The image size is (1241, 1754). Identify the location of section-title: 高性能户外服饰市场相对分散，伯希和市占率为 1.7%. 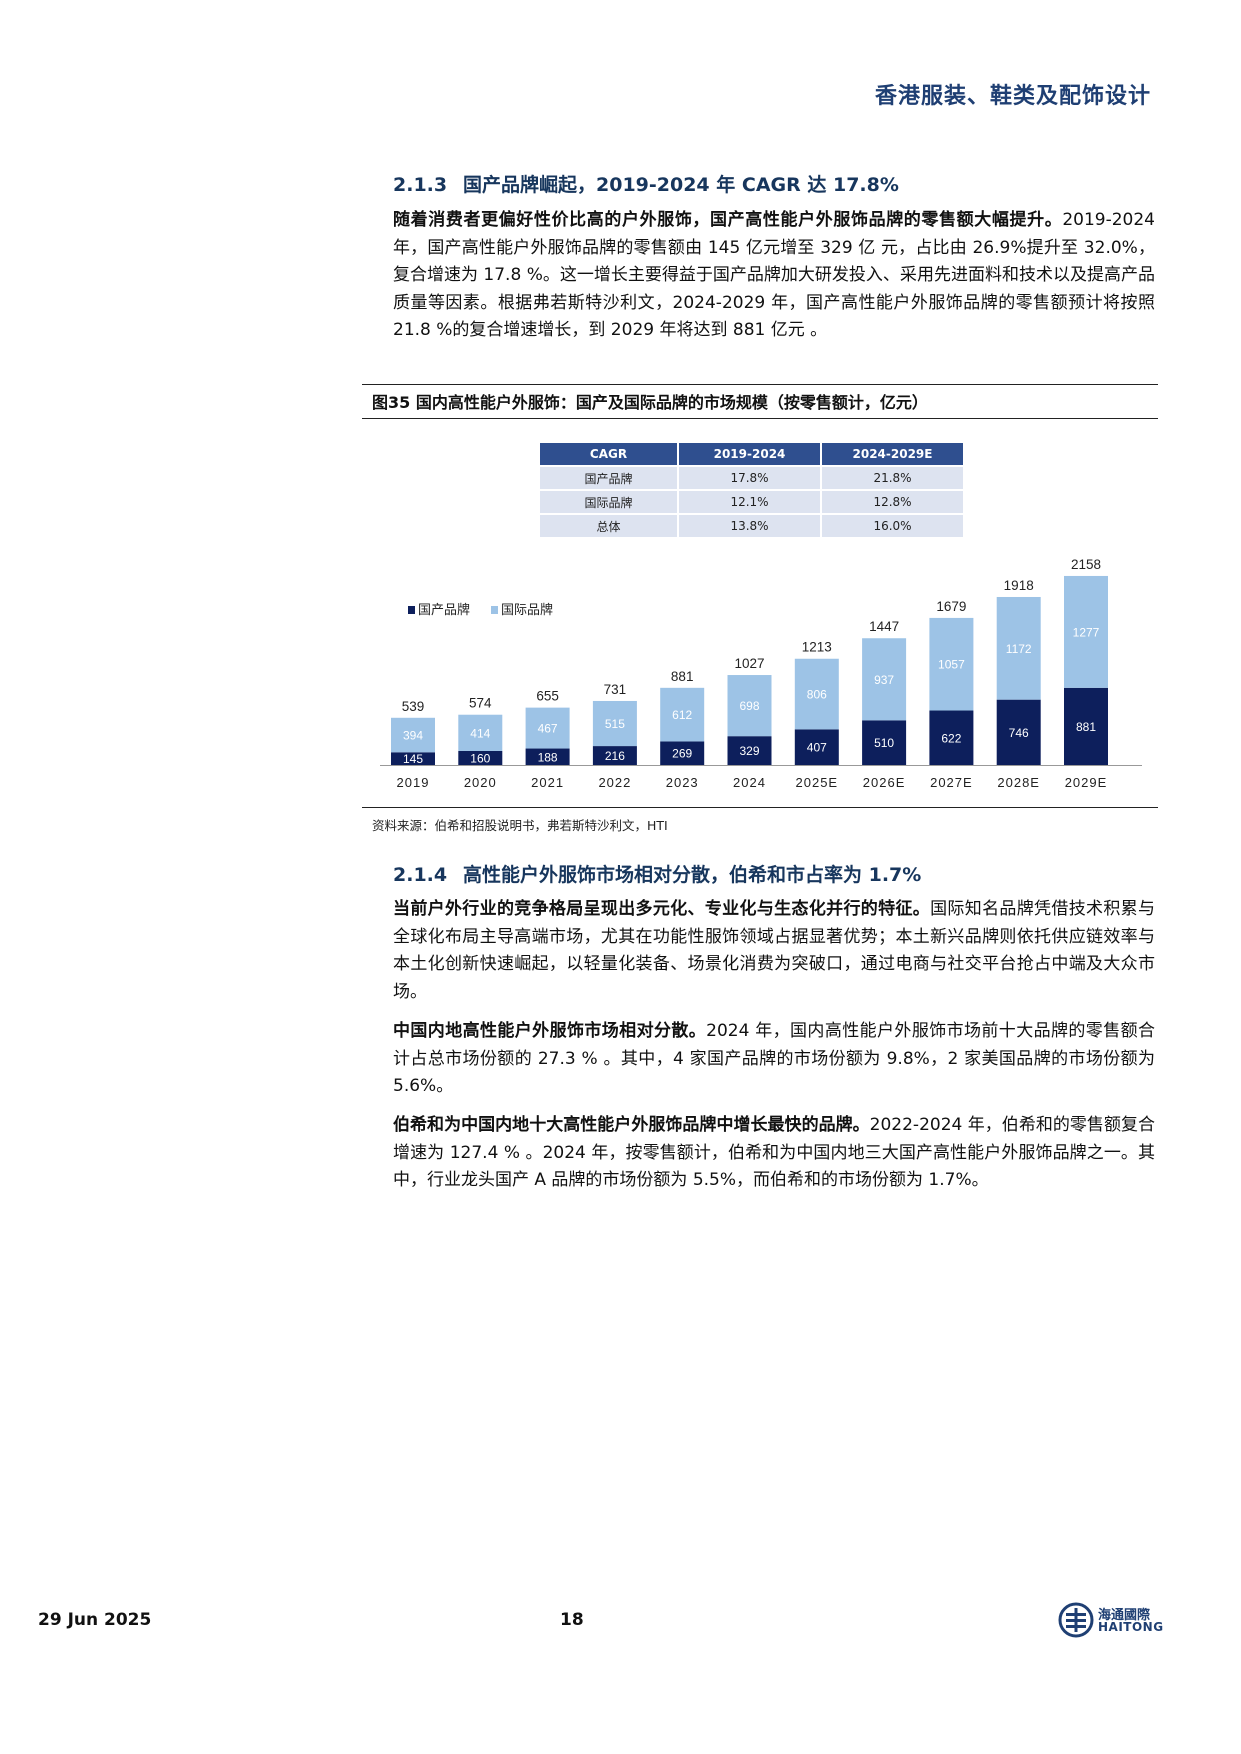
(692, 875).